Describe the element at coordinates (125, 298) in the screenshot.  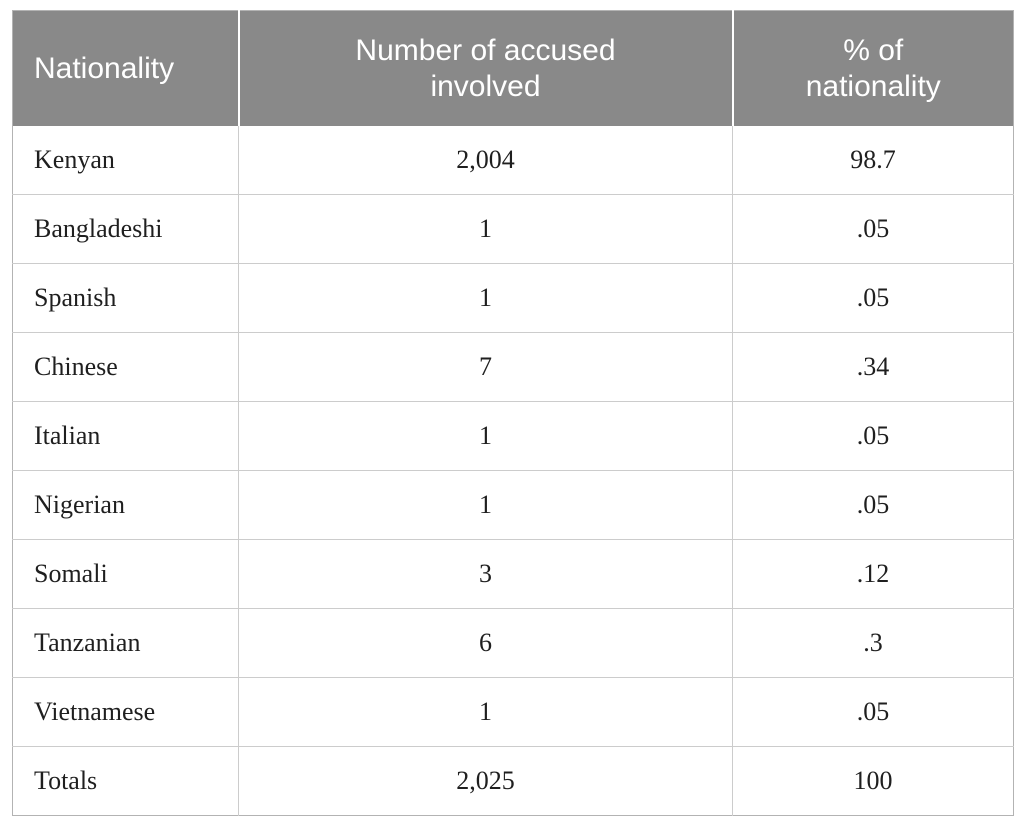
I see `cell-nationality: Spanish` at that location.